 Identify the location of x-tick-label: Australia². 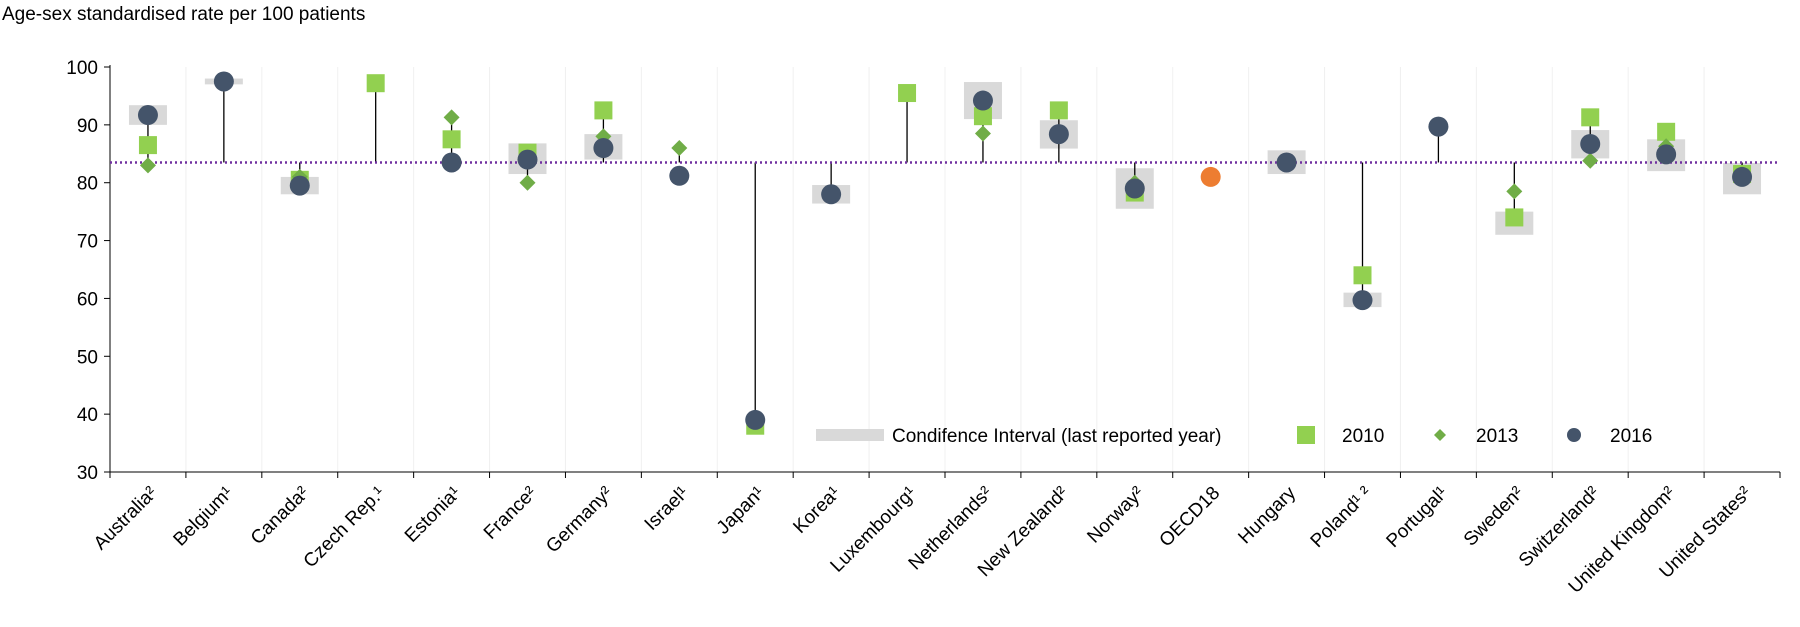
(126, 519).